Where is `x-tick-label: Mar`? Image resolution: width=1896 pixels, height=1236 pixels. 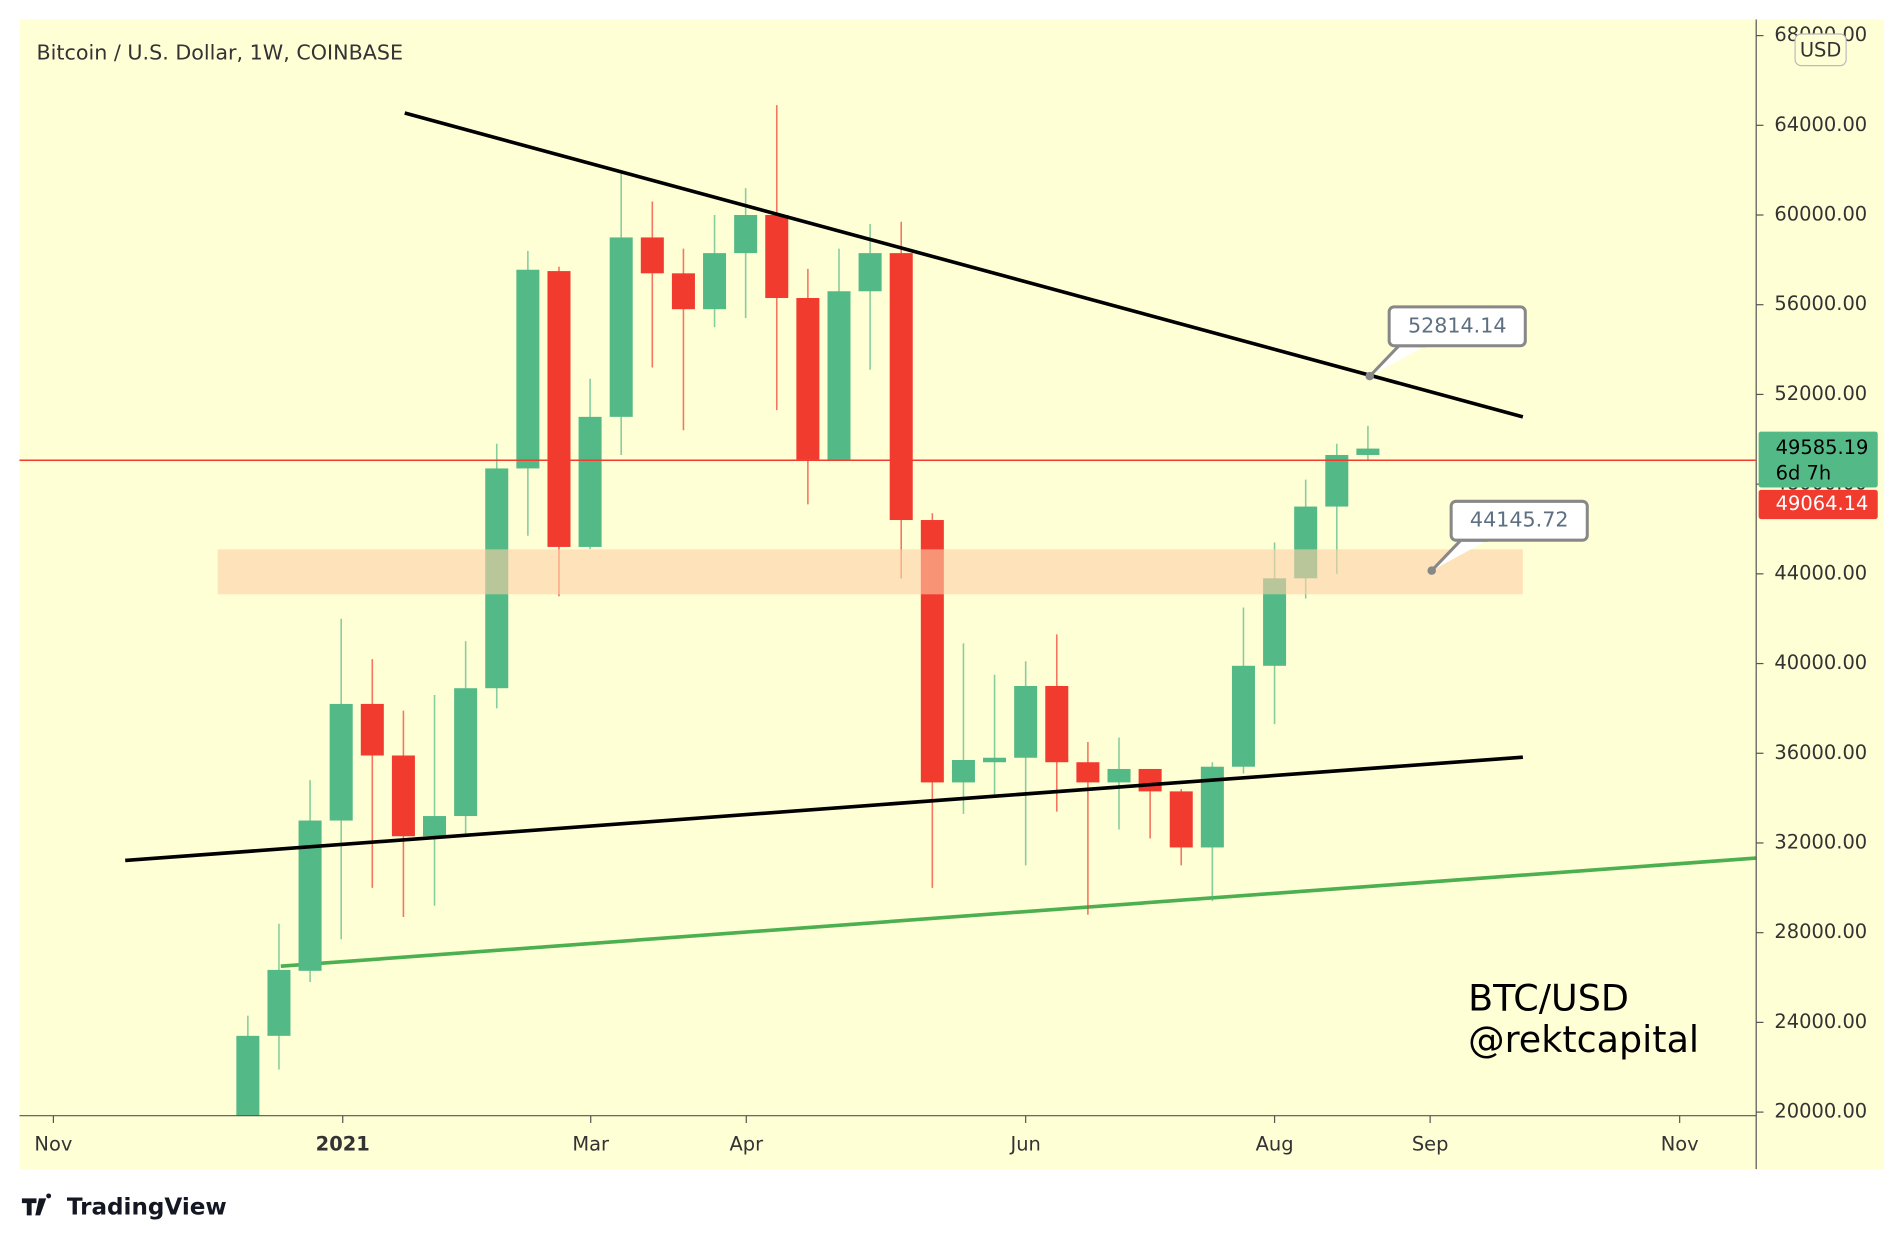 x-tick-label: Mar is located at coordinates (590, 1143).